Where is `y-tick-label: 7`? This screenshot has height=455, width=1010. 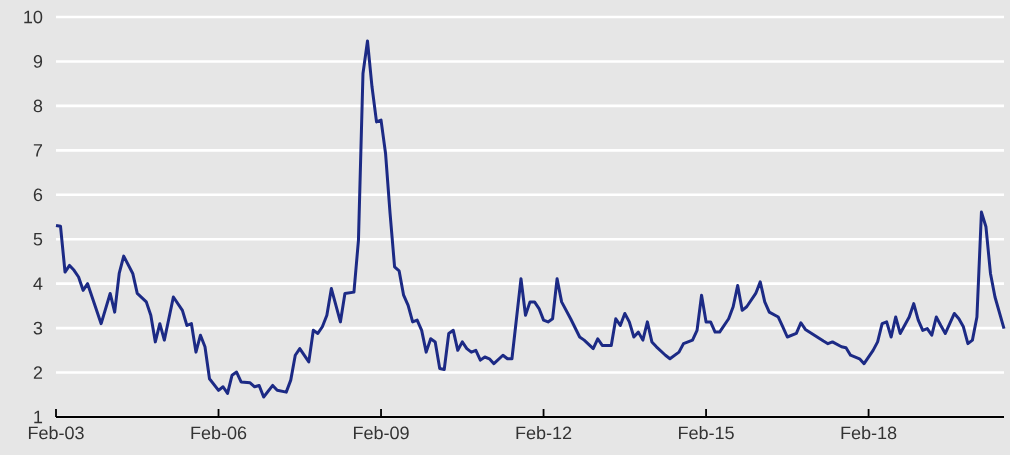 y-tick-label: 7 is located at coordinates (38, 150).